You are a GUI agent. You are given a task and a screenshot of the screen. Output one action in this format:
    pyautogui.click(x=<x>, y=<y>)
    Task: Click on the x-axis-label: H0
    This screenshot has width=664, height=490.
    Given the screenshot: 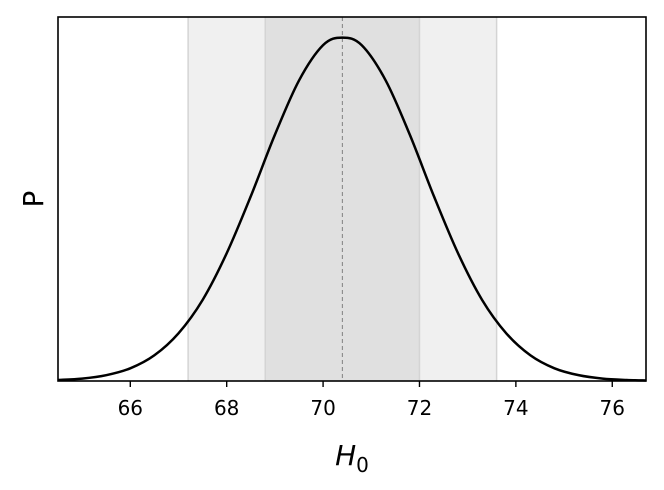 What is the action you would take?
    pyautogui.click(x=352, y=458)
    